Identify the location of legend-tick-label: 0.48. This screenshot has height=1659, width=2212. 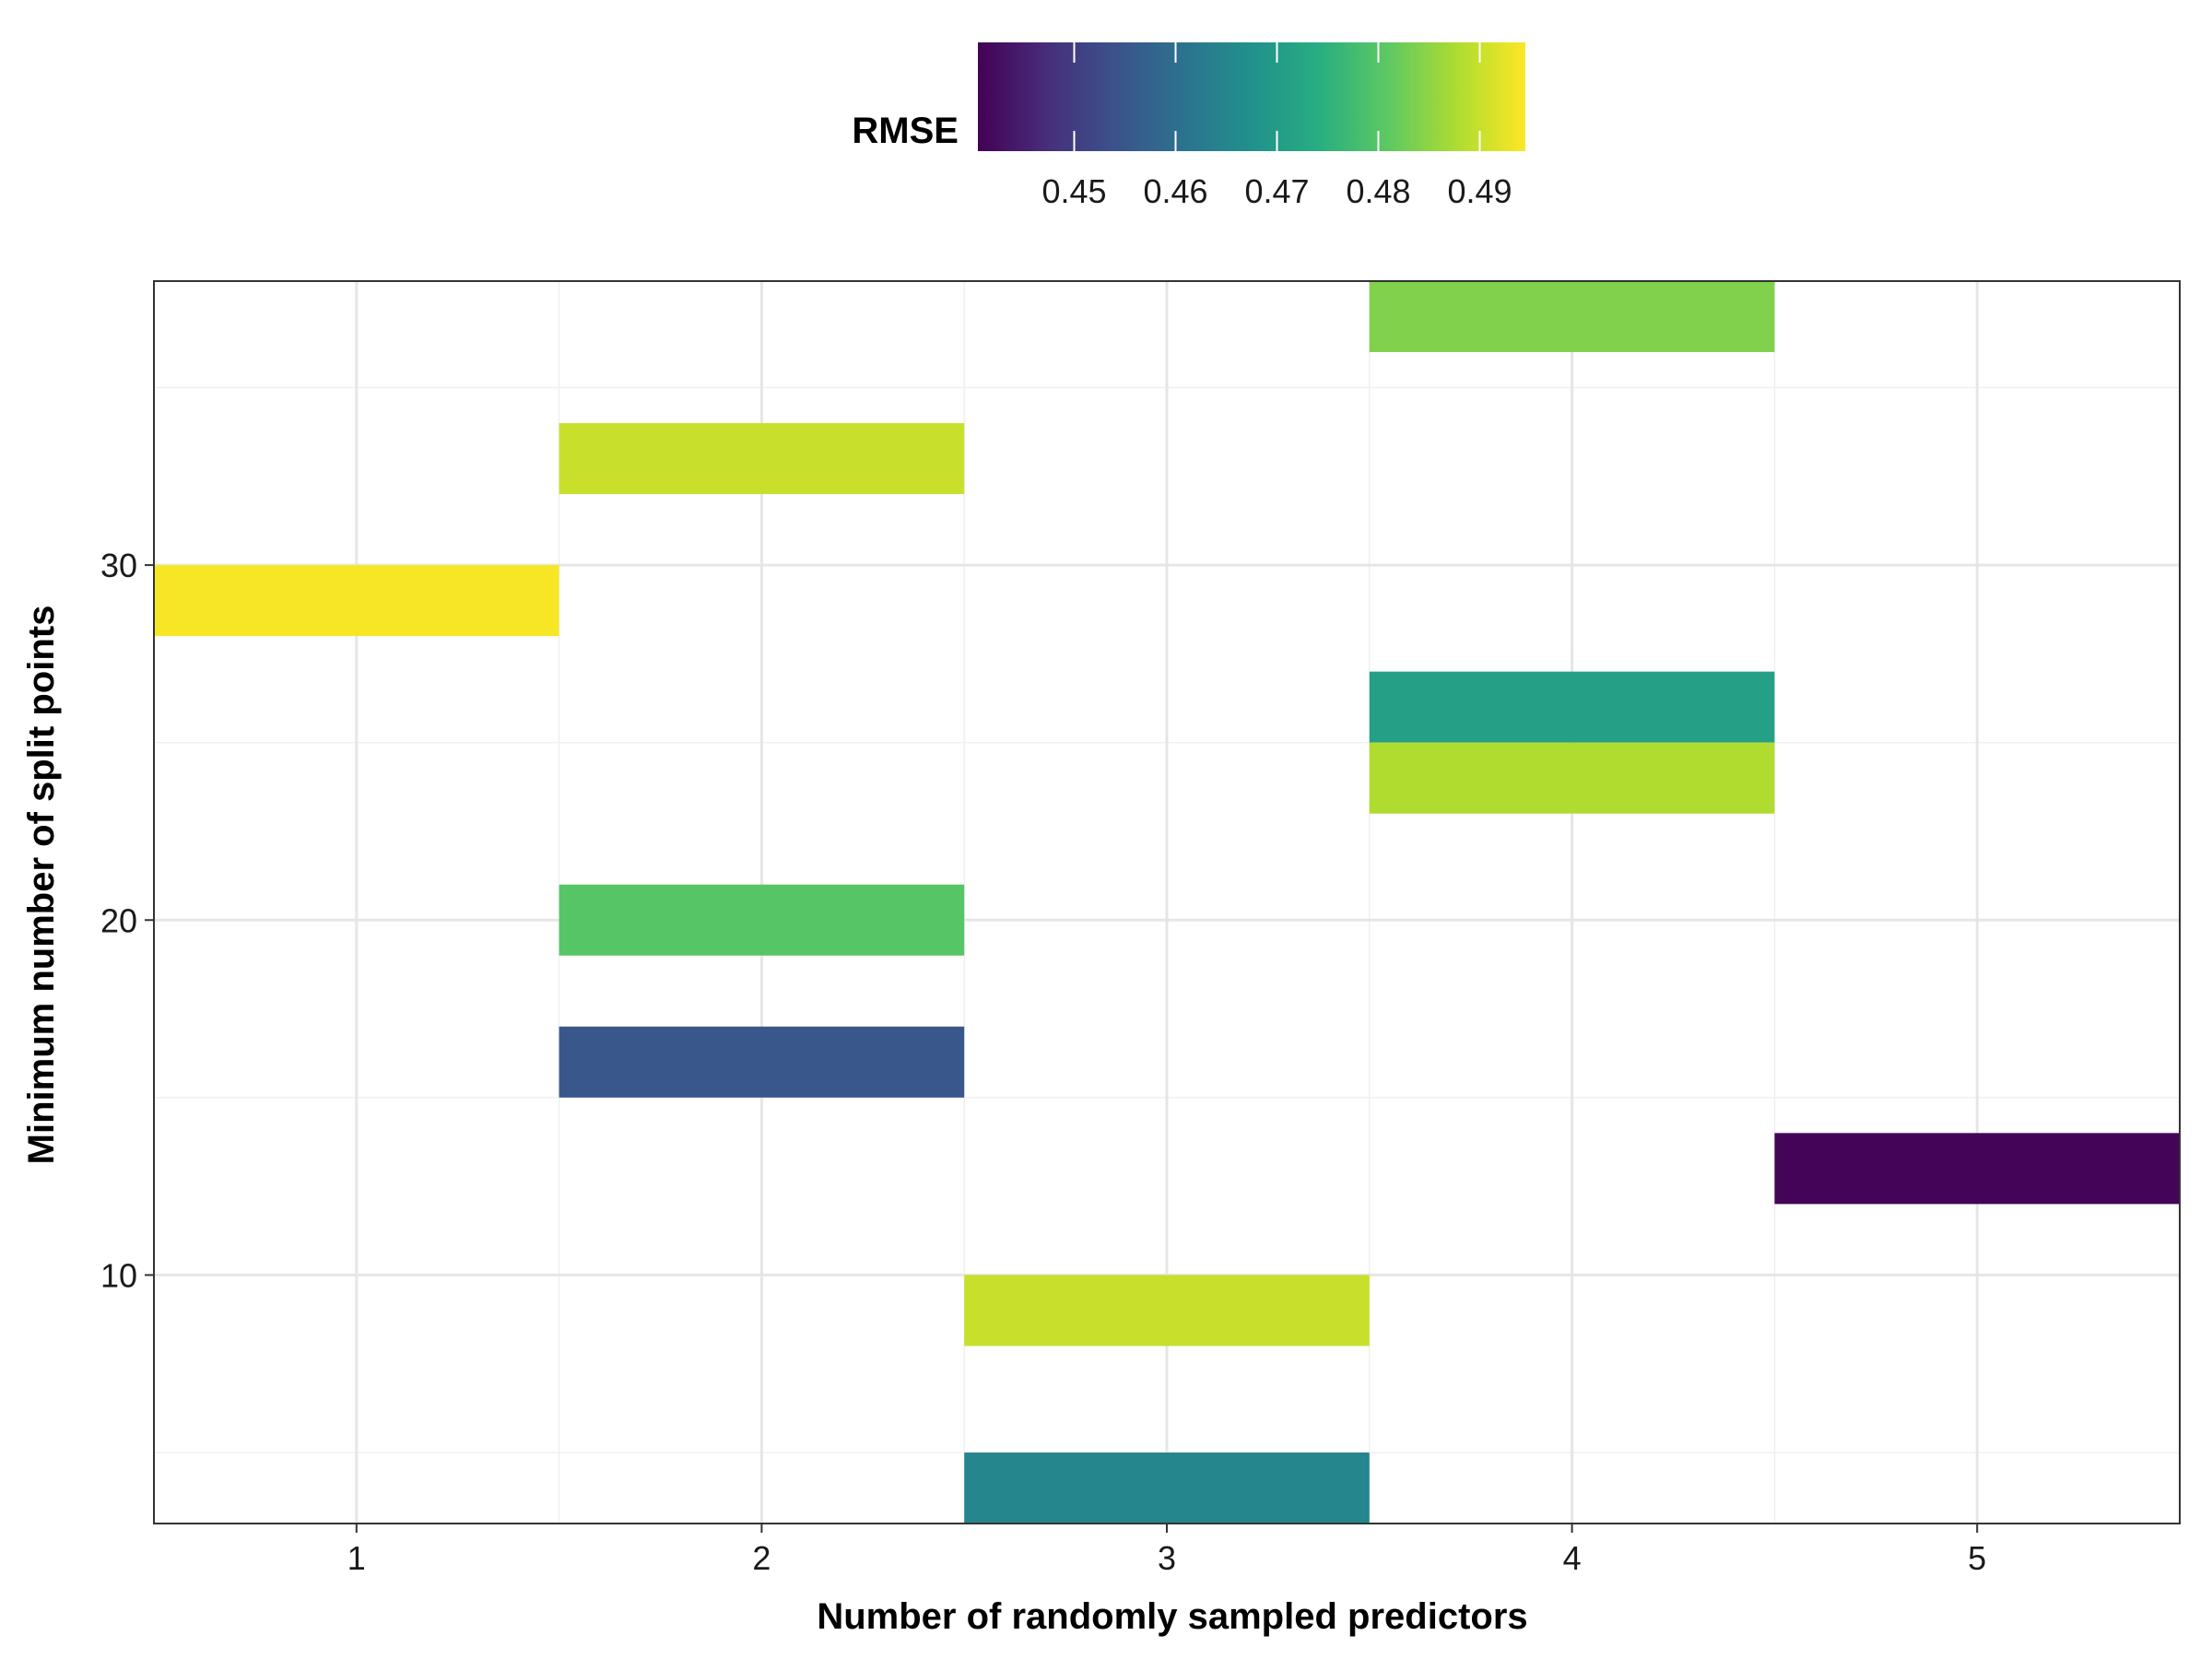
(1378, 191).